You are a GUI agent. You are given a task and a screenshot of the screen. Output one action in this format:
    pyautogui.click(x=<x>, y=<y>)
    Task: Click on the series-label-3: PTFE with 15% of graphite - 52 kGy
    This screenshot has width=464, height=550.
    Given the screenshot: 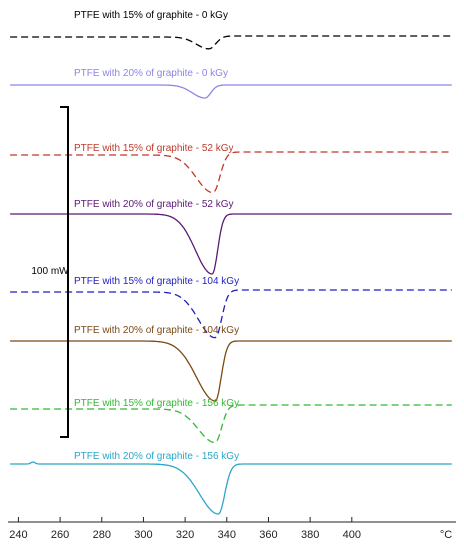 What is the action you would take?
    pyautogui.click(x=154, y=148)
    